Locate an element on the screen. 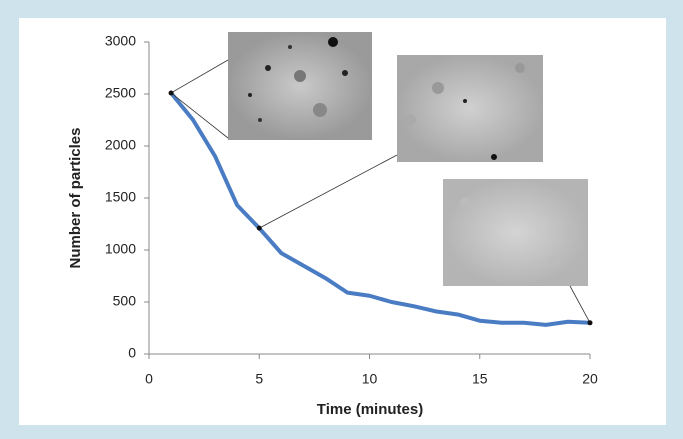  y-tick-label: 1000 is located at coordinates (120, 249).